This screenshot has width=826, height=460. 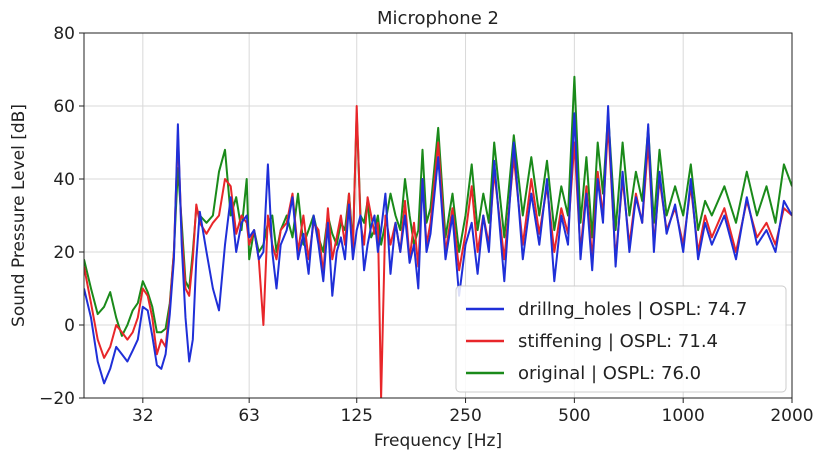 I want to click on x-tick-label: 2000, so click(x=791, y=416).